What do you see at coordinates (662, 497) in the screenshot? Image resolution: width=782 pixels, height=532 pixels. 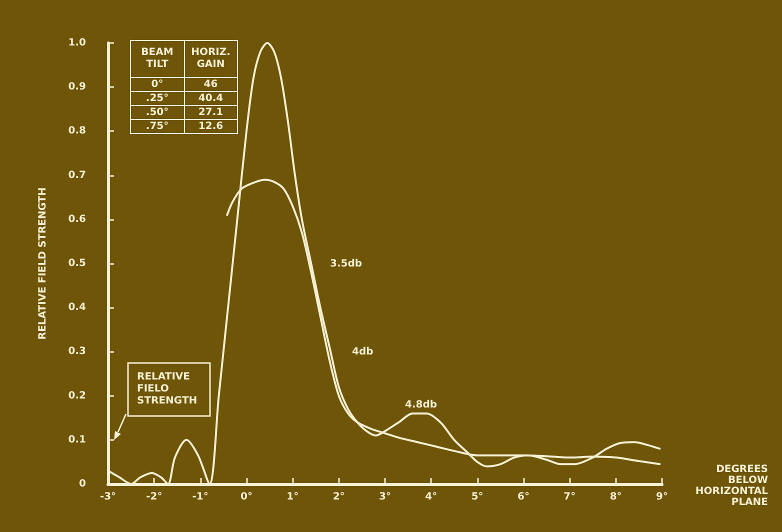 I see `x-tick-label: 9°` at bounding box center [662, 497].